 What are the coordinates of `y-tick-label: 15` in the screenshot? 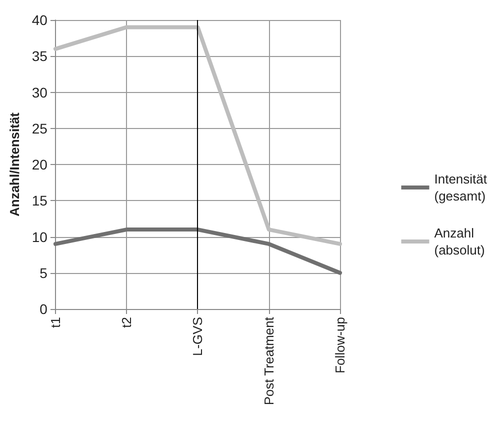 It's located at (40, 200).